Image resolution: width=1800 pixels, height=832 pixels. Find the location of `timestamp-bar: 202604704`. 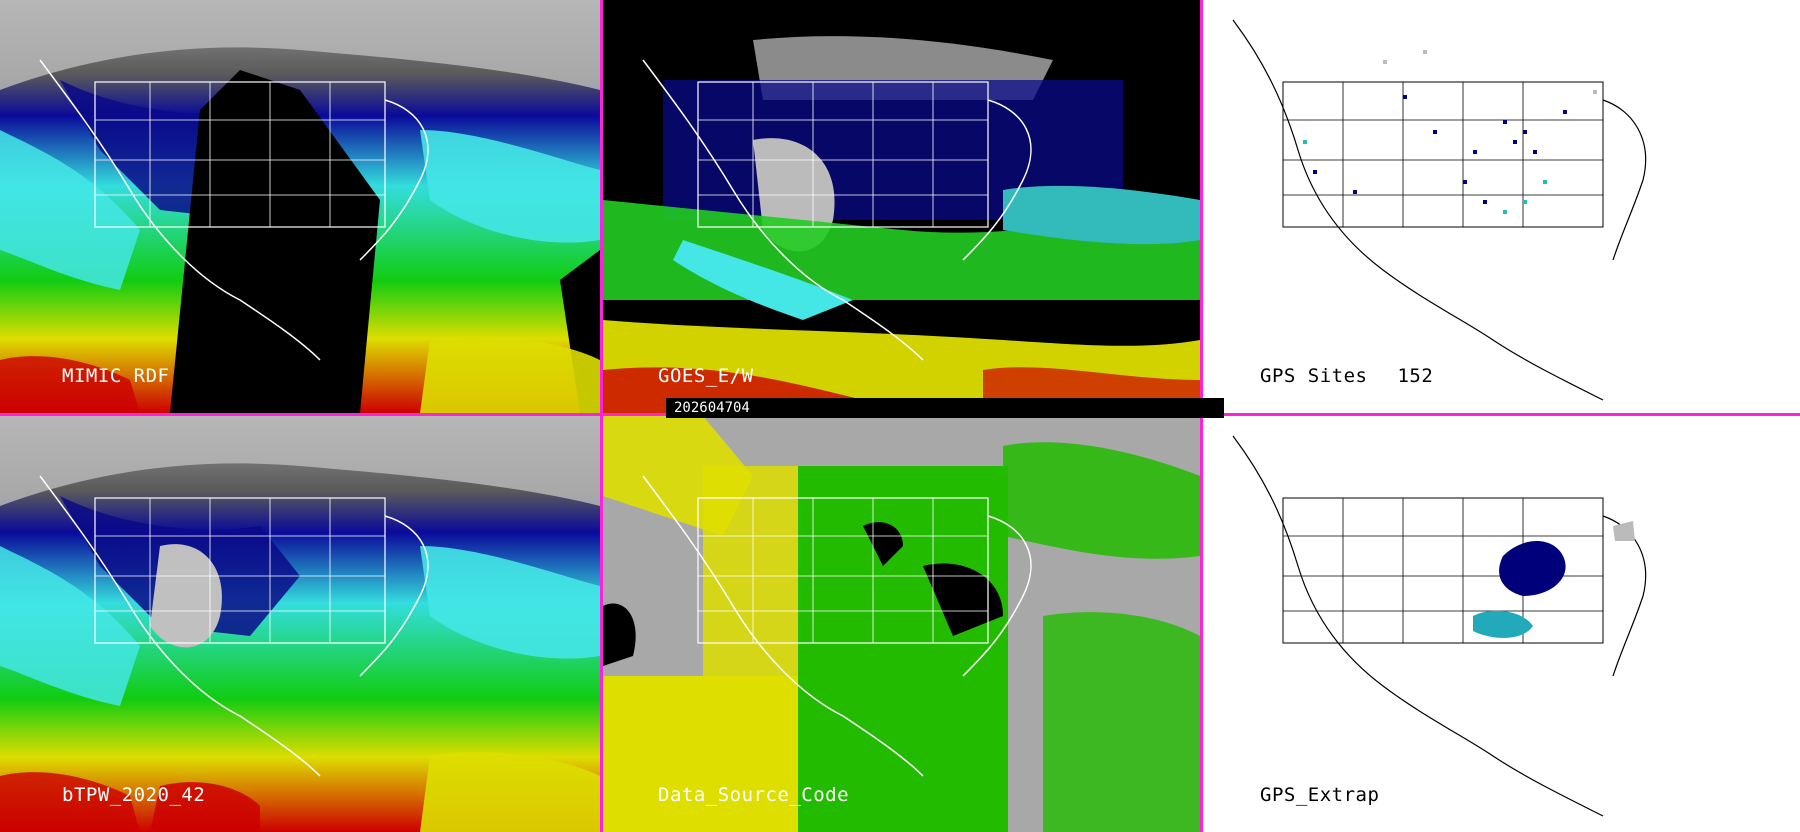

timestamp-bar: 202604704 is located at coordinates (945, 408).